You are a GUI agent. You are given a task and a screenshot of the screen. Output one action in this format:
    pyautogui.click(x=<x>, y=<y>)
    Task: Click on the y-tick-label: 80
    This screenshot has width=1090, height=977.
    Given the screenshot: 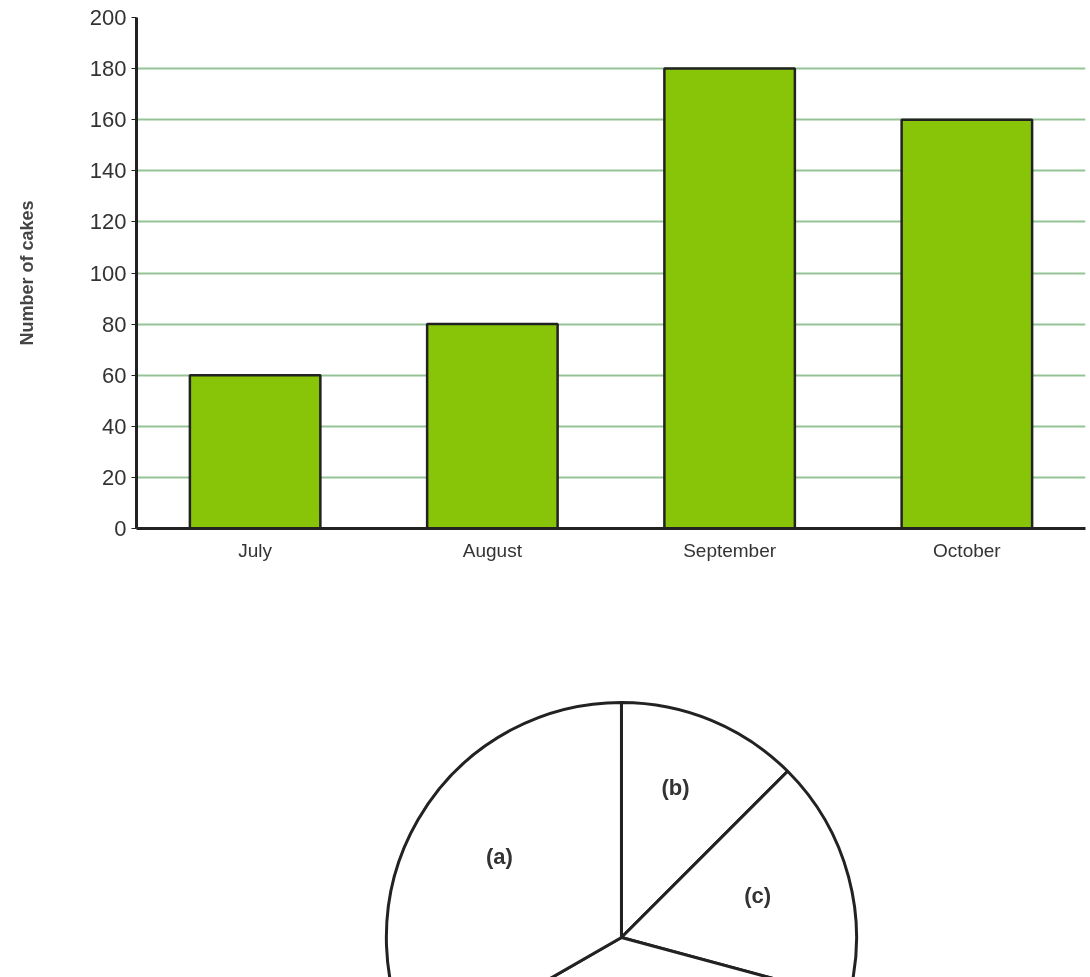 What is the action you would take?
    pyautogui.click(x=114, y=324)
    